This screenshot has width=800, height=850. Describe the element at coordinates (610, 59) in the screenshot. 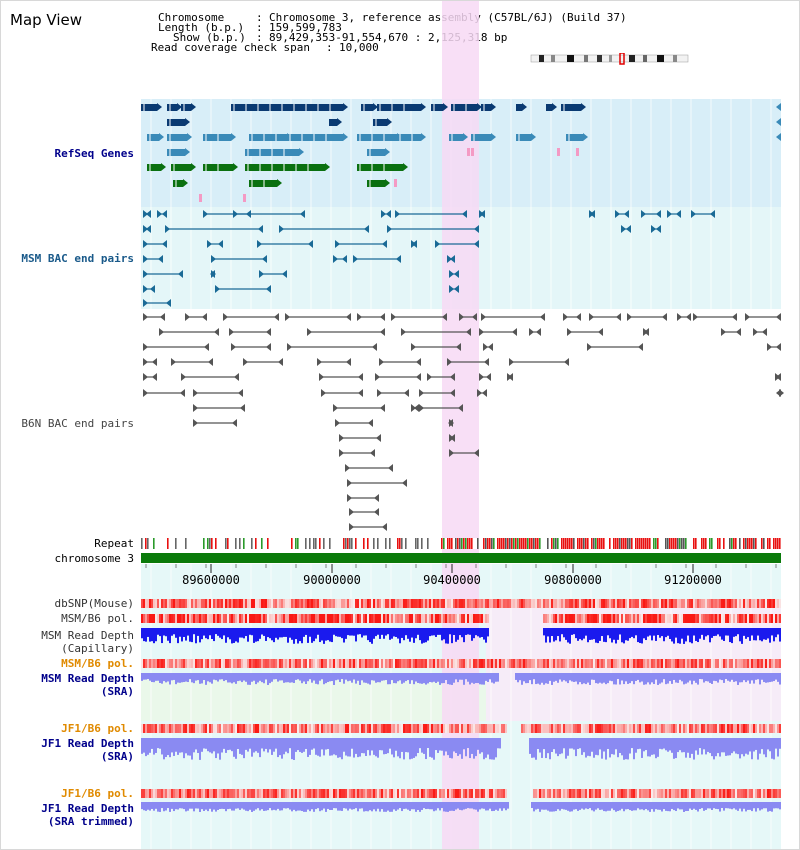

I see `chromosome-ideogram` at that location.